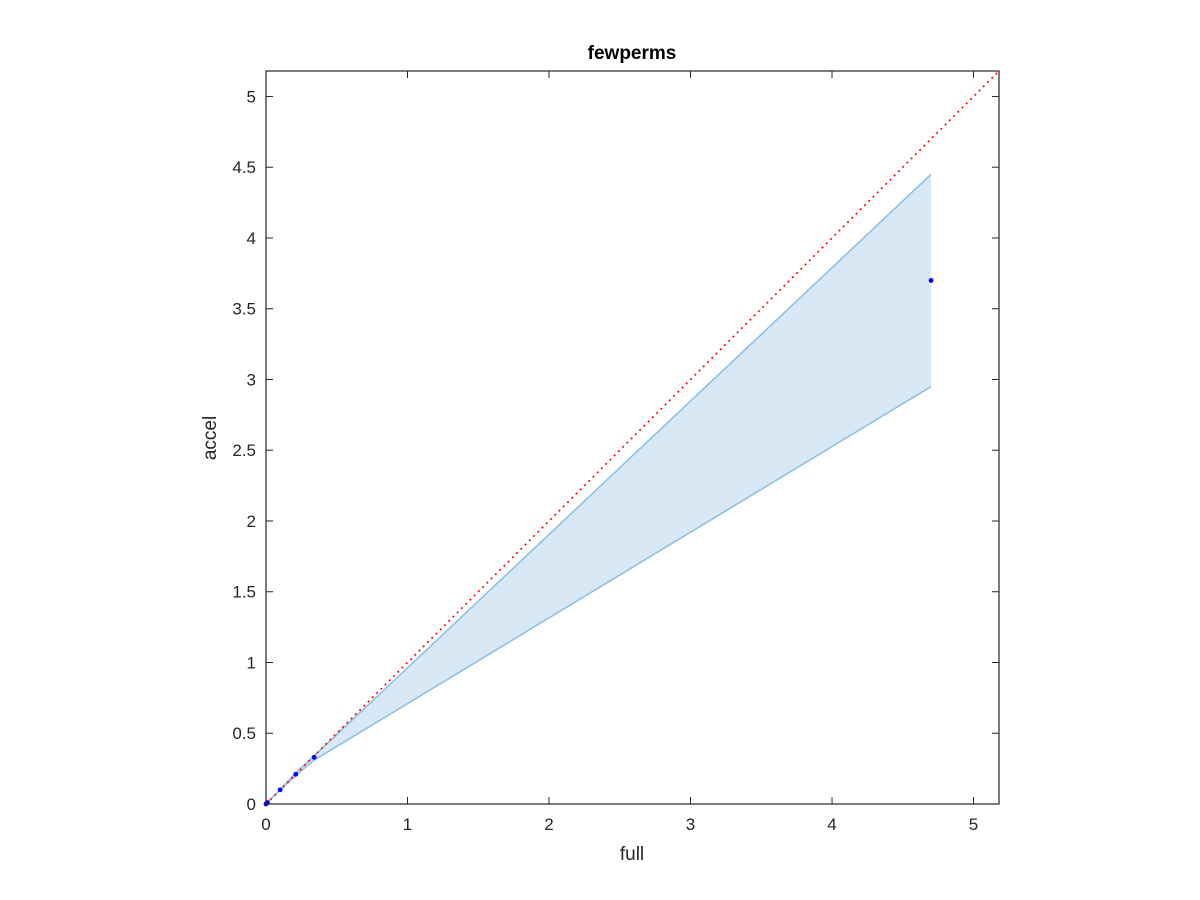  What do you see at coordinates (244, 450) in the screenshot?
I see `y-tick-label: 2.5` at bounding box center [244, 450].